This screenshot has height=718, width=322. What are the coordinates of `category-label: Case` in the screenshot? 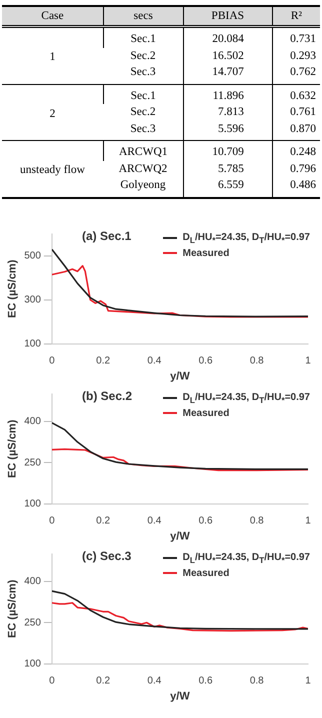 It's located at (53, 16).